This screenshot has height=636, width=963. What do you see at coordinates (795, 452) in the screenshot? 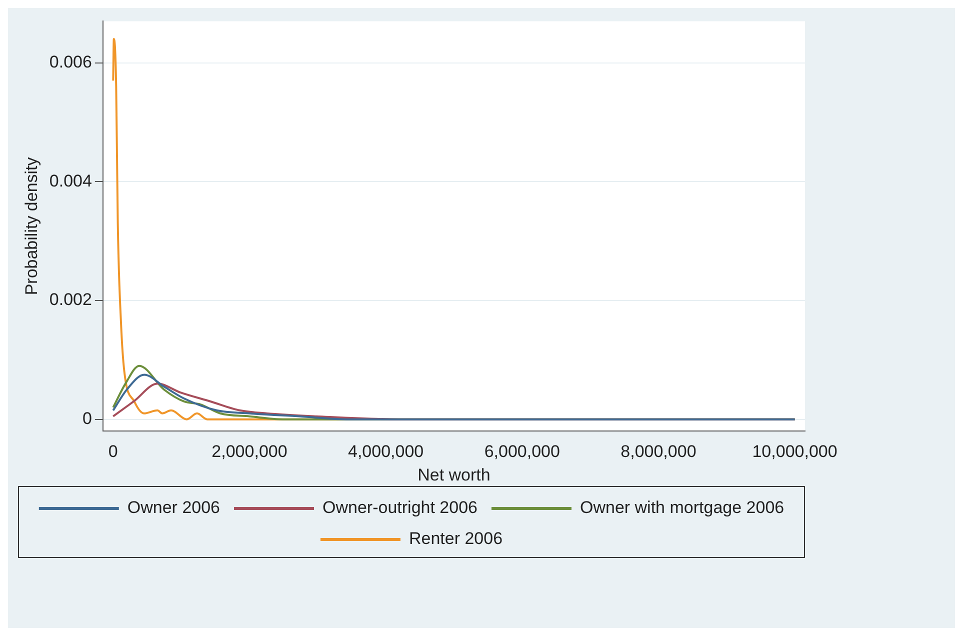
I see `x-tick-label: 10,000,000` at bounding box center [795, 452].